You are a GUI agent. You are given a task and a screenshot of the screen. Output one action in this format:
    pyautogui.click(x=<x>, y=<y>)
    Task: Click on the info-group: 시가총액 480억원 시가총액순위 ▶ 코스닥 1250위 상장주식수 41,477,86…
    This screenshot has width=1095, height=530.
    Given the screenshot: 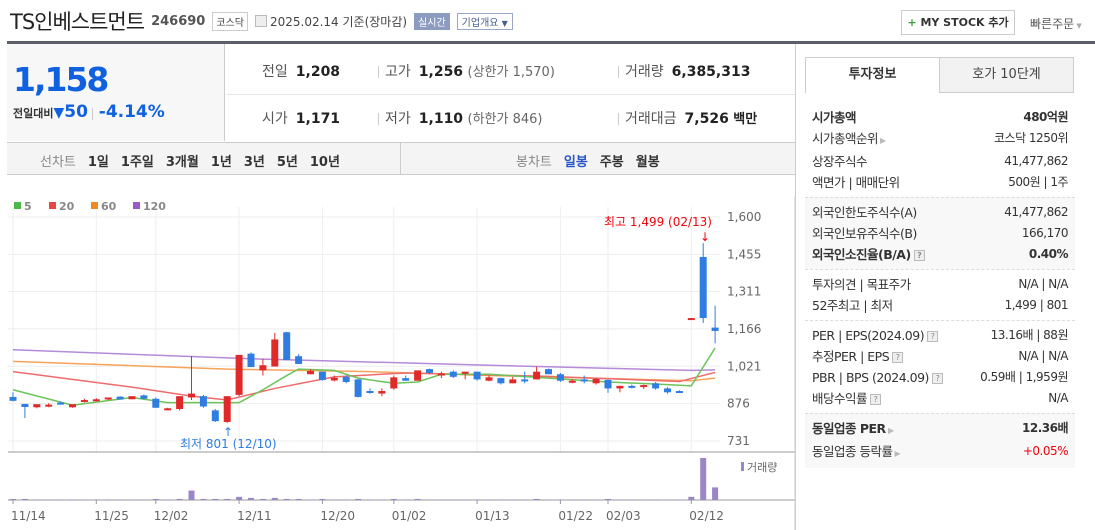 What is the action you would take?
    pyautogui.click(x=940, y=150)
    